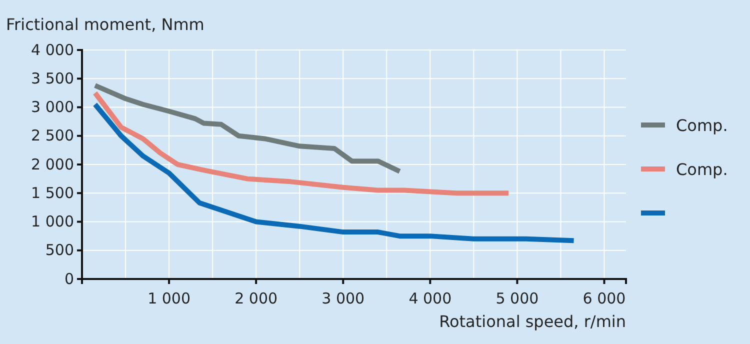  I want to click on x-tick-label: 5 000, so click(517, 299).